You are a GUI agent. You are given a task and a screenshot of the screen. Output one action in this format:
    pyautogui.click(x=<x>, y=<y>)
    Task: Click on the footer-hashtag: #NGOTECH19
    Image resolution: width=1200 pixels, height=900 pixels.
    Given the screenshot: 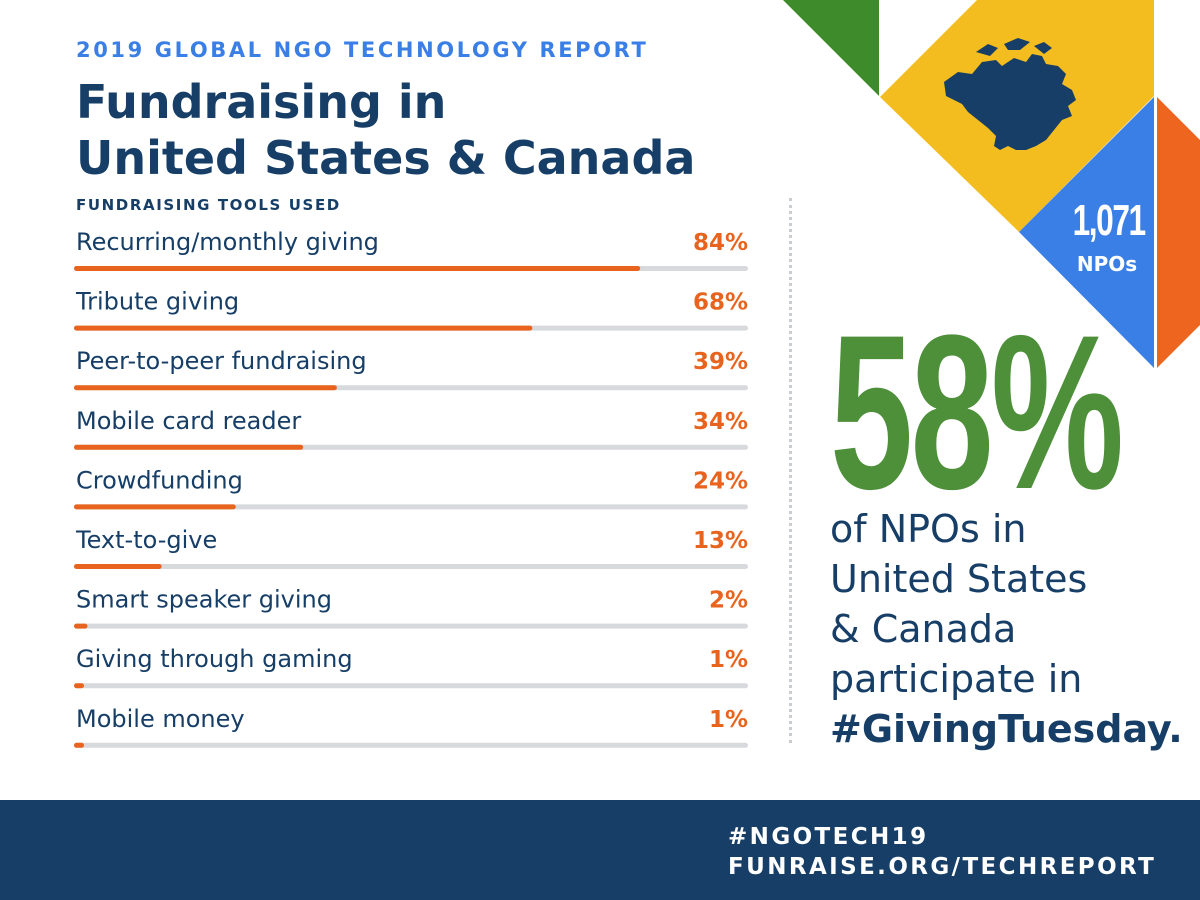 What is the action you would take?
    pyautogui.click(x=828, y=837)
    